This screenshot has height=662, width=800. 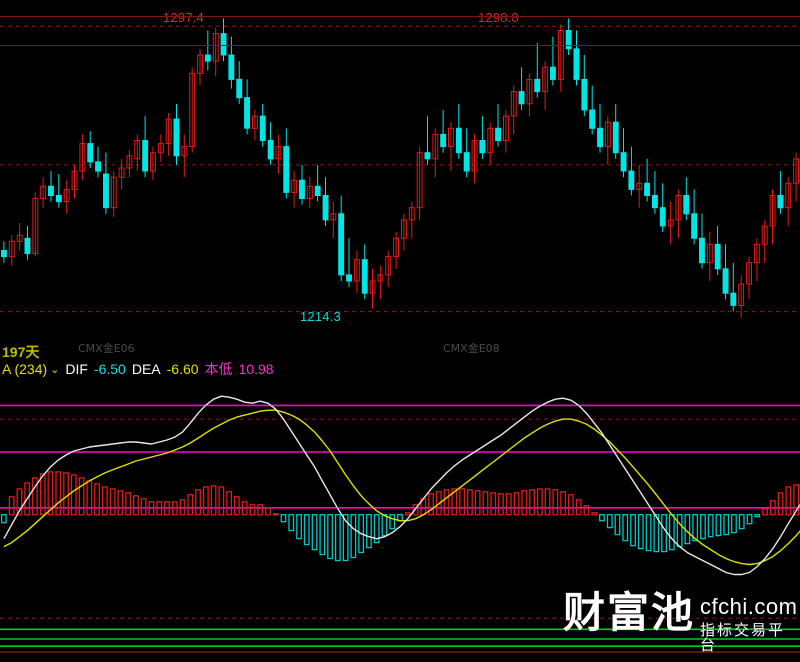 What do you see at coordinates (55, 369) in the screenshot?
I see `chevron-down-icon: ⌄` at bounding box center [55, 369].